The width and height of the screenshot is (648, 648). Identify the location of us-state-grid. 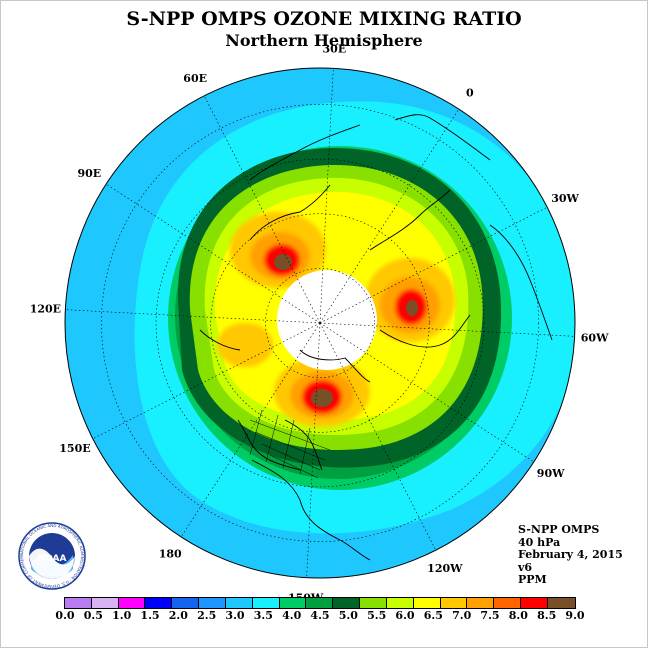
(290, 444).